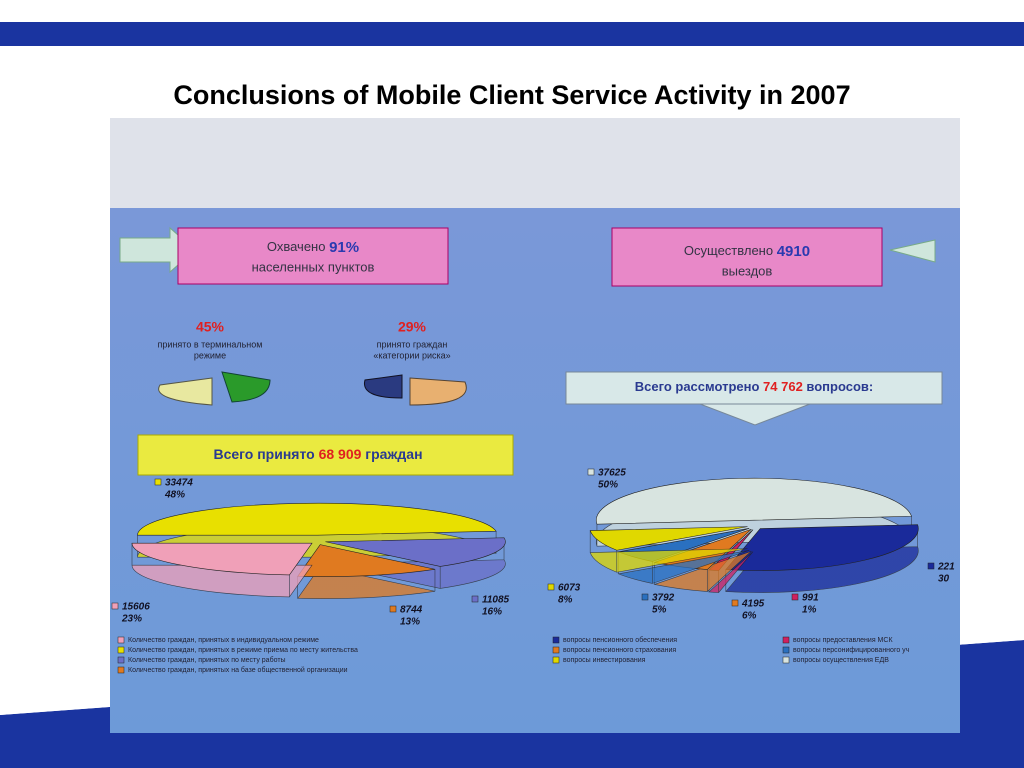 Image resolution: width=1024 pixels, height=768 pixels. I want to click on total-text: Всего рассмотрено, so click(697, 386).